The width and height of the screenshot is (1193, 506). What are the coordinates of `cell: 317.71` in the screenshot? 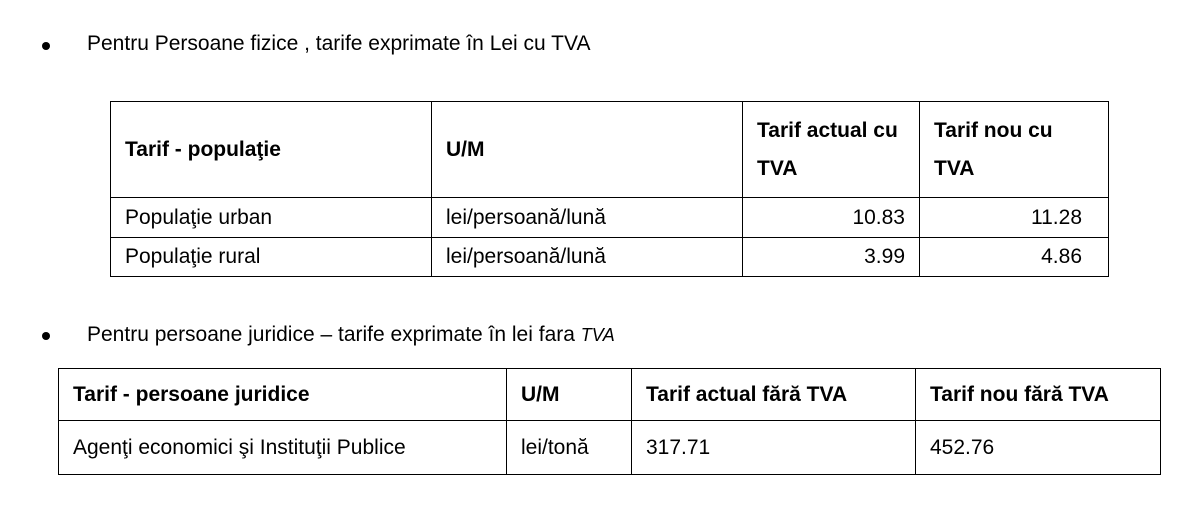 It's located at (773, 447).